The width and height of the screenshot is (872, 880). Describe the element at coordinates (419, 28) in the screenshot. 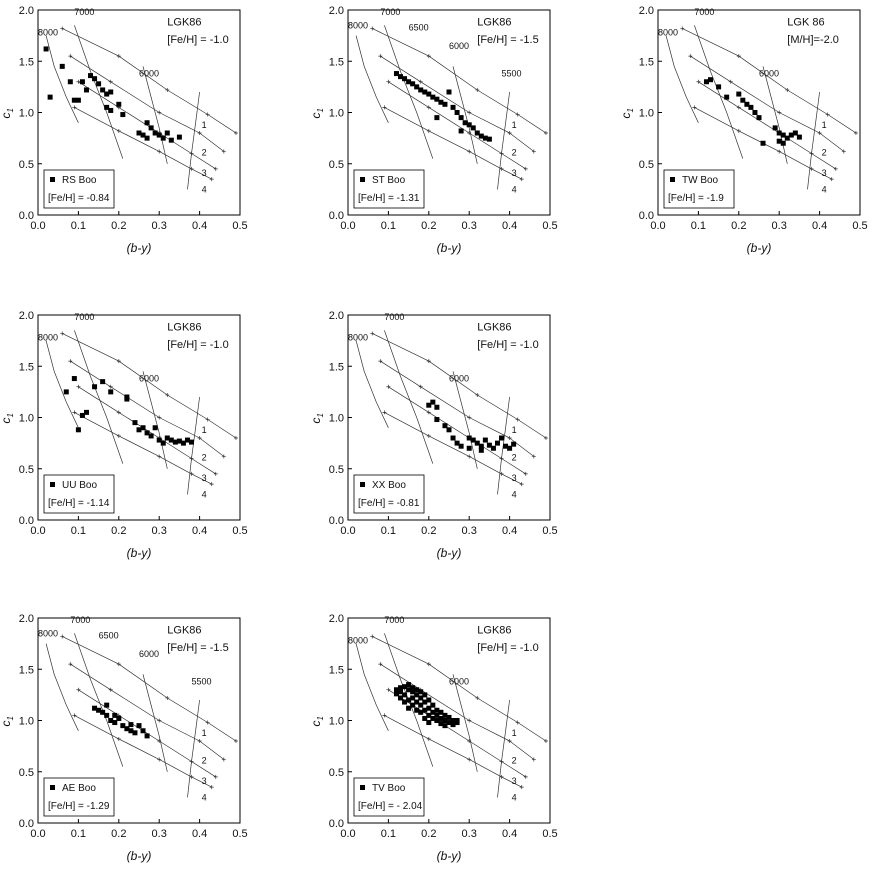

I see `teff-label: 6500` at that location.